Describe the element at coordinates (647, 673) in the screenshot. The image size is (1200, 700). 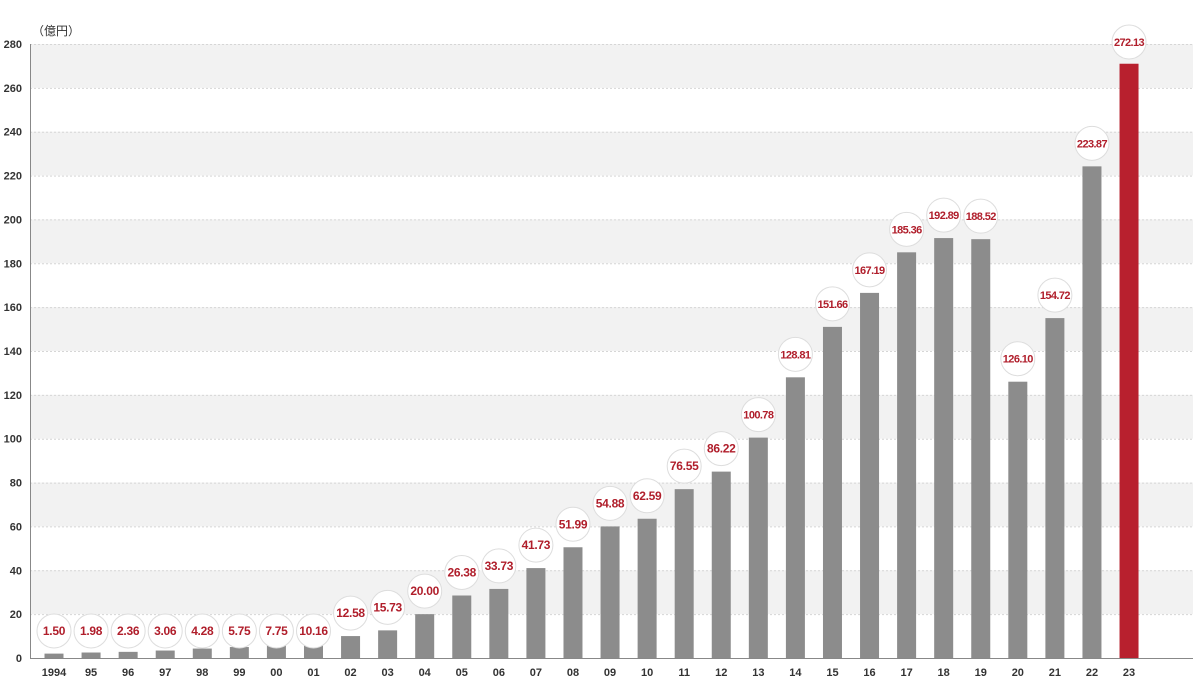
I see `x-tick-label: 10` at that location.